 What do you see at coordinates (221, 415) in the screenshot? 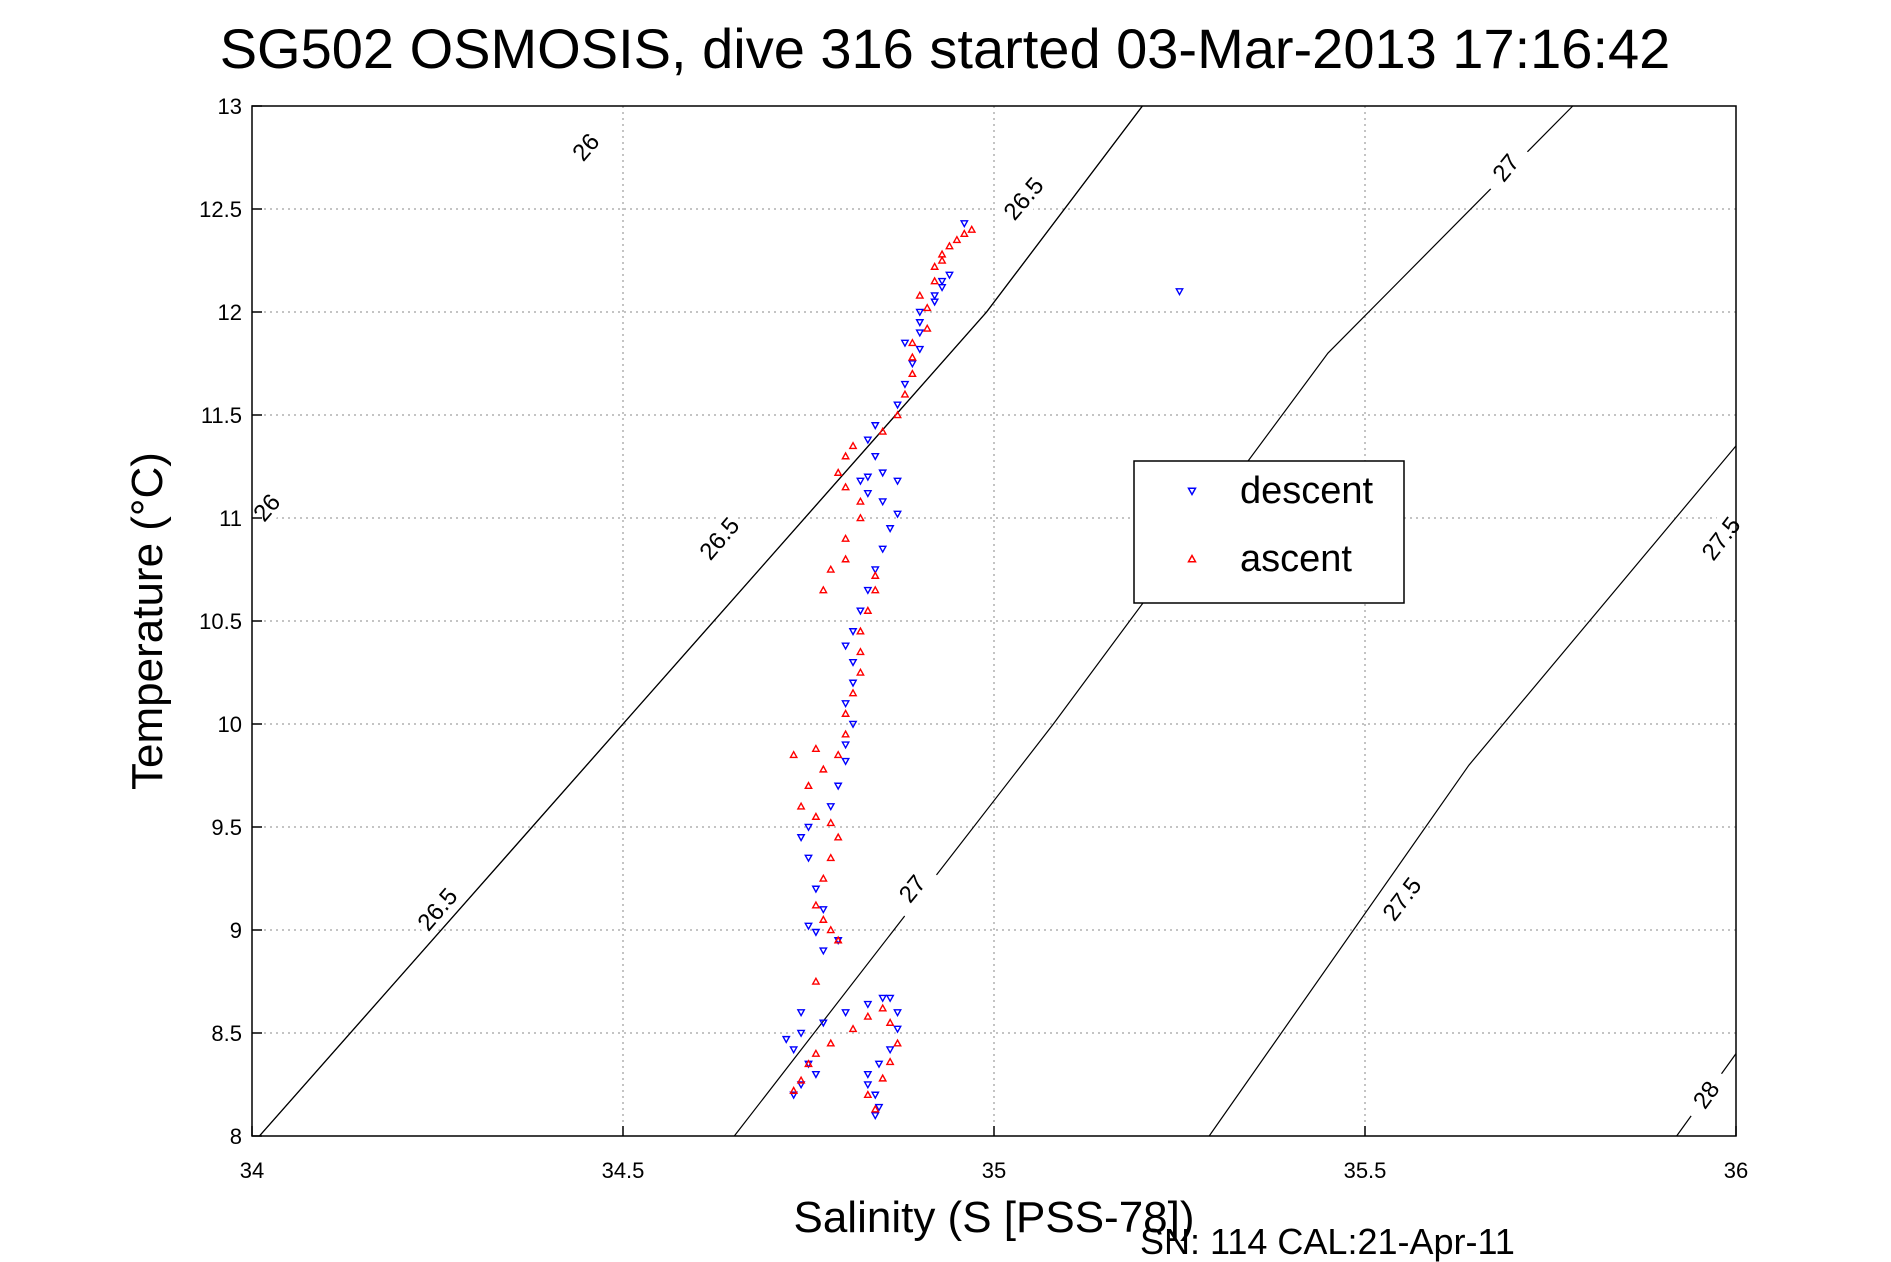
I see `y-tick-label: 11.5` at bounding box center [221, 415].